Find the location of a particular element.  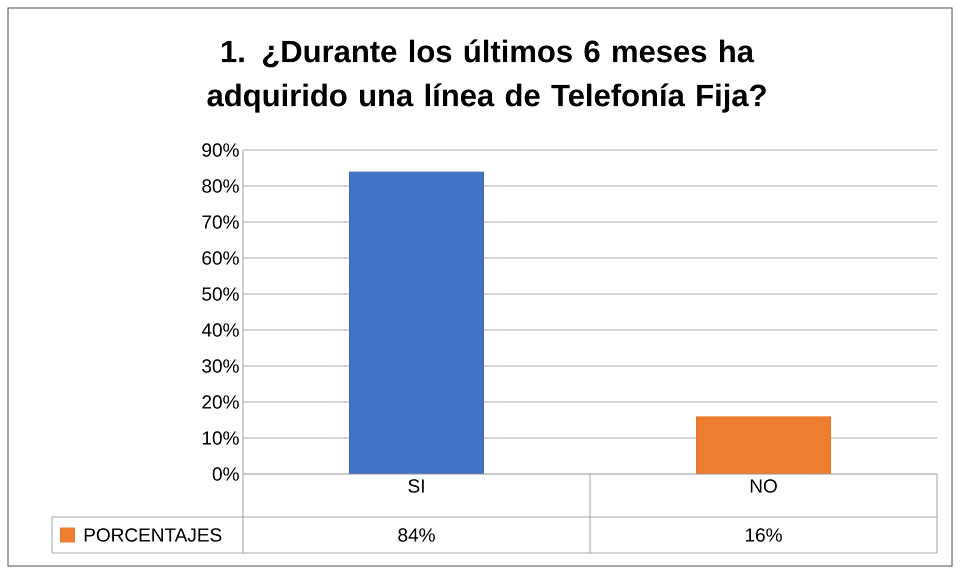

y-tick-label: 70% is located at coordinates (220, 222).